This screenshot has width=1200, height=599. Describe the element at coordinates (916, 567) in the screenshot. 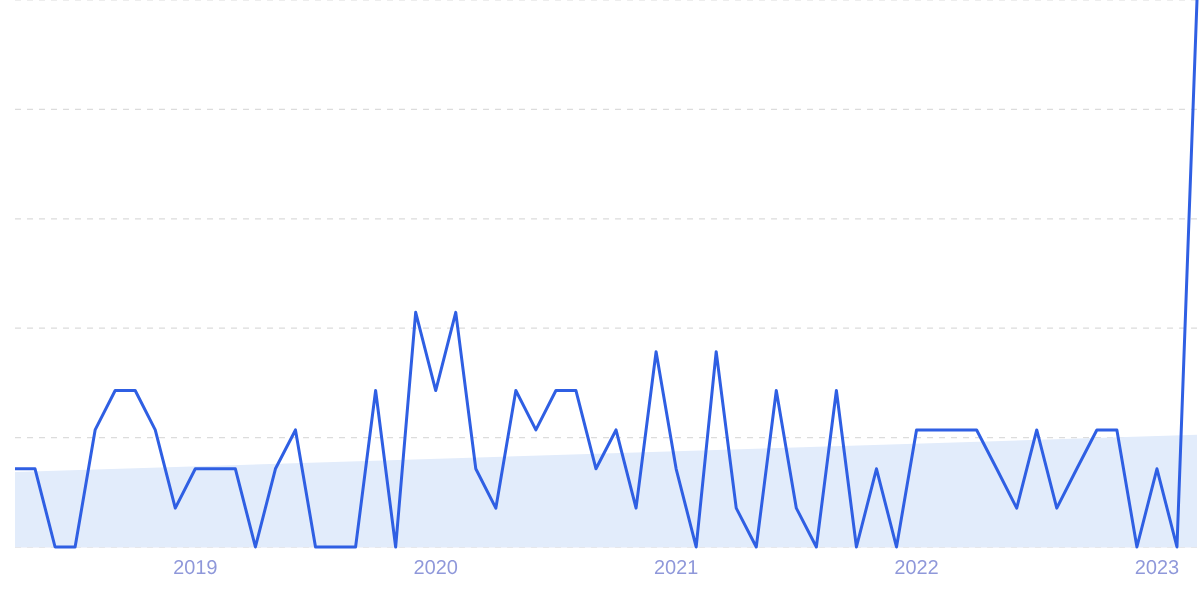

I see `x-tick-label: 2022` at that location.